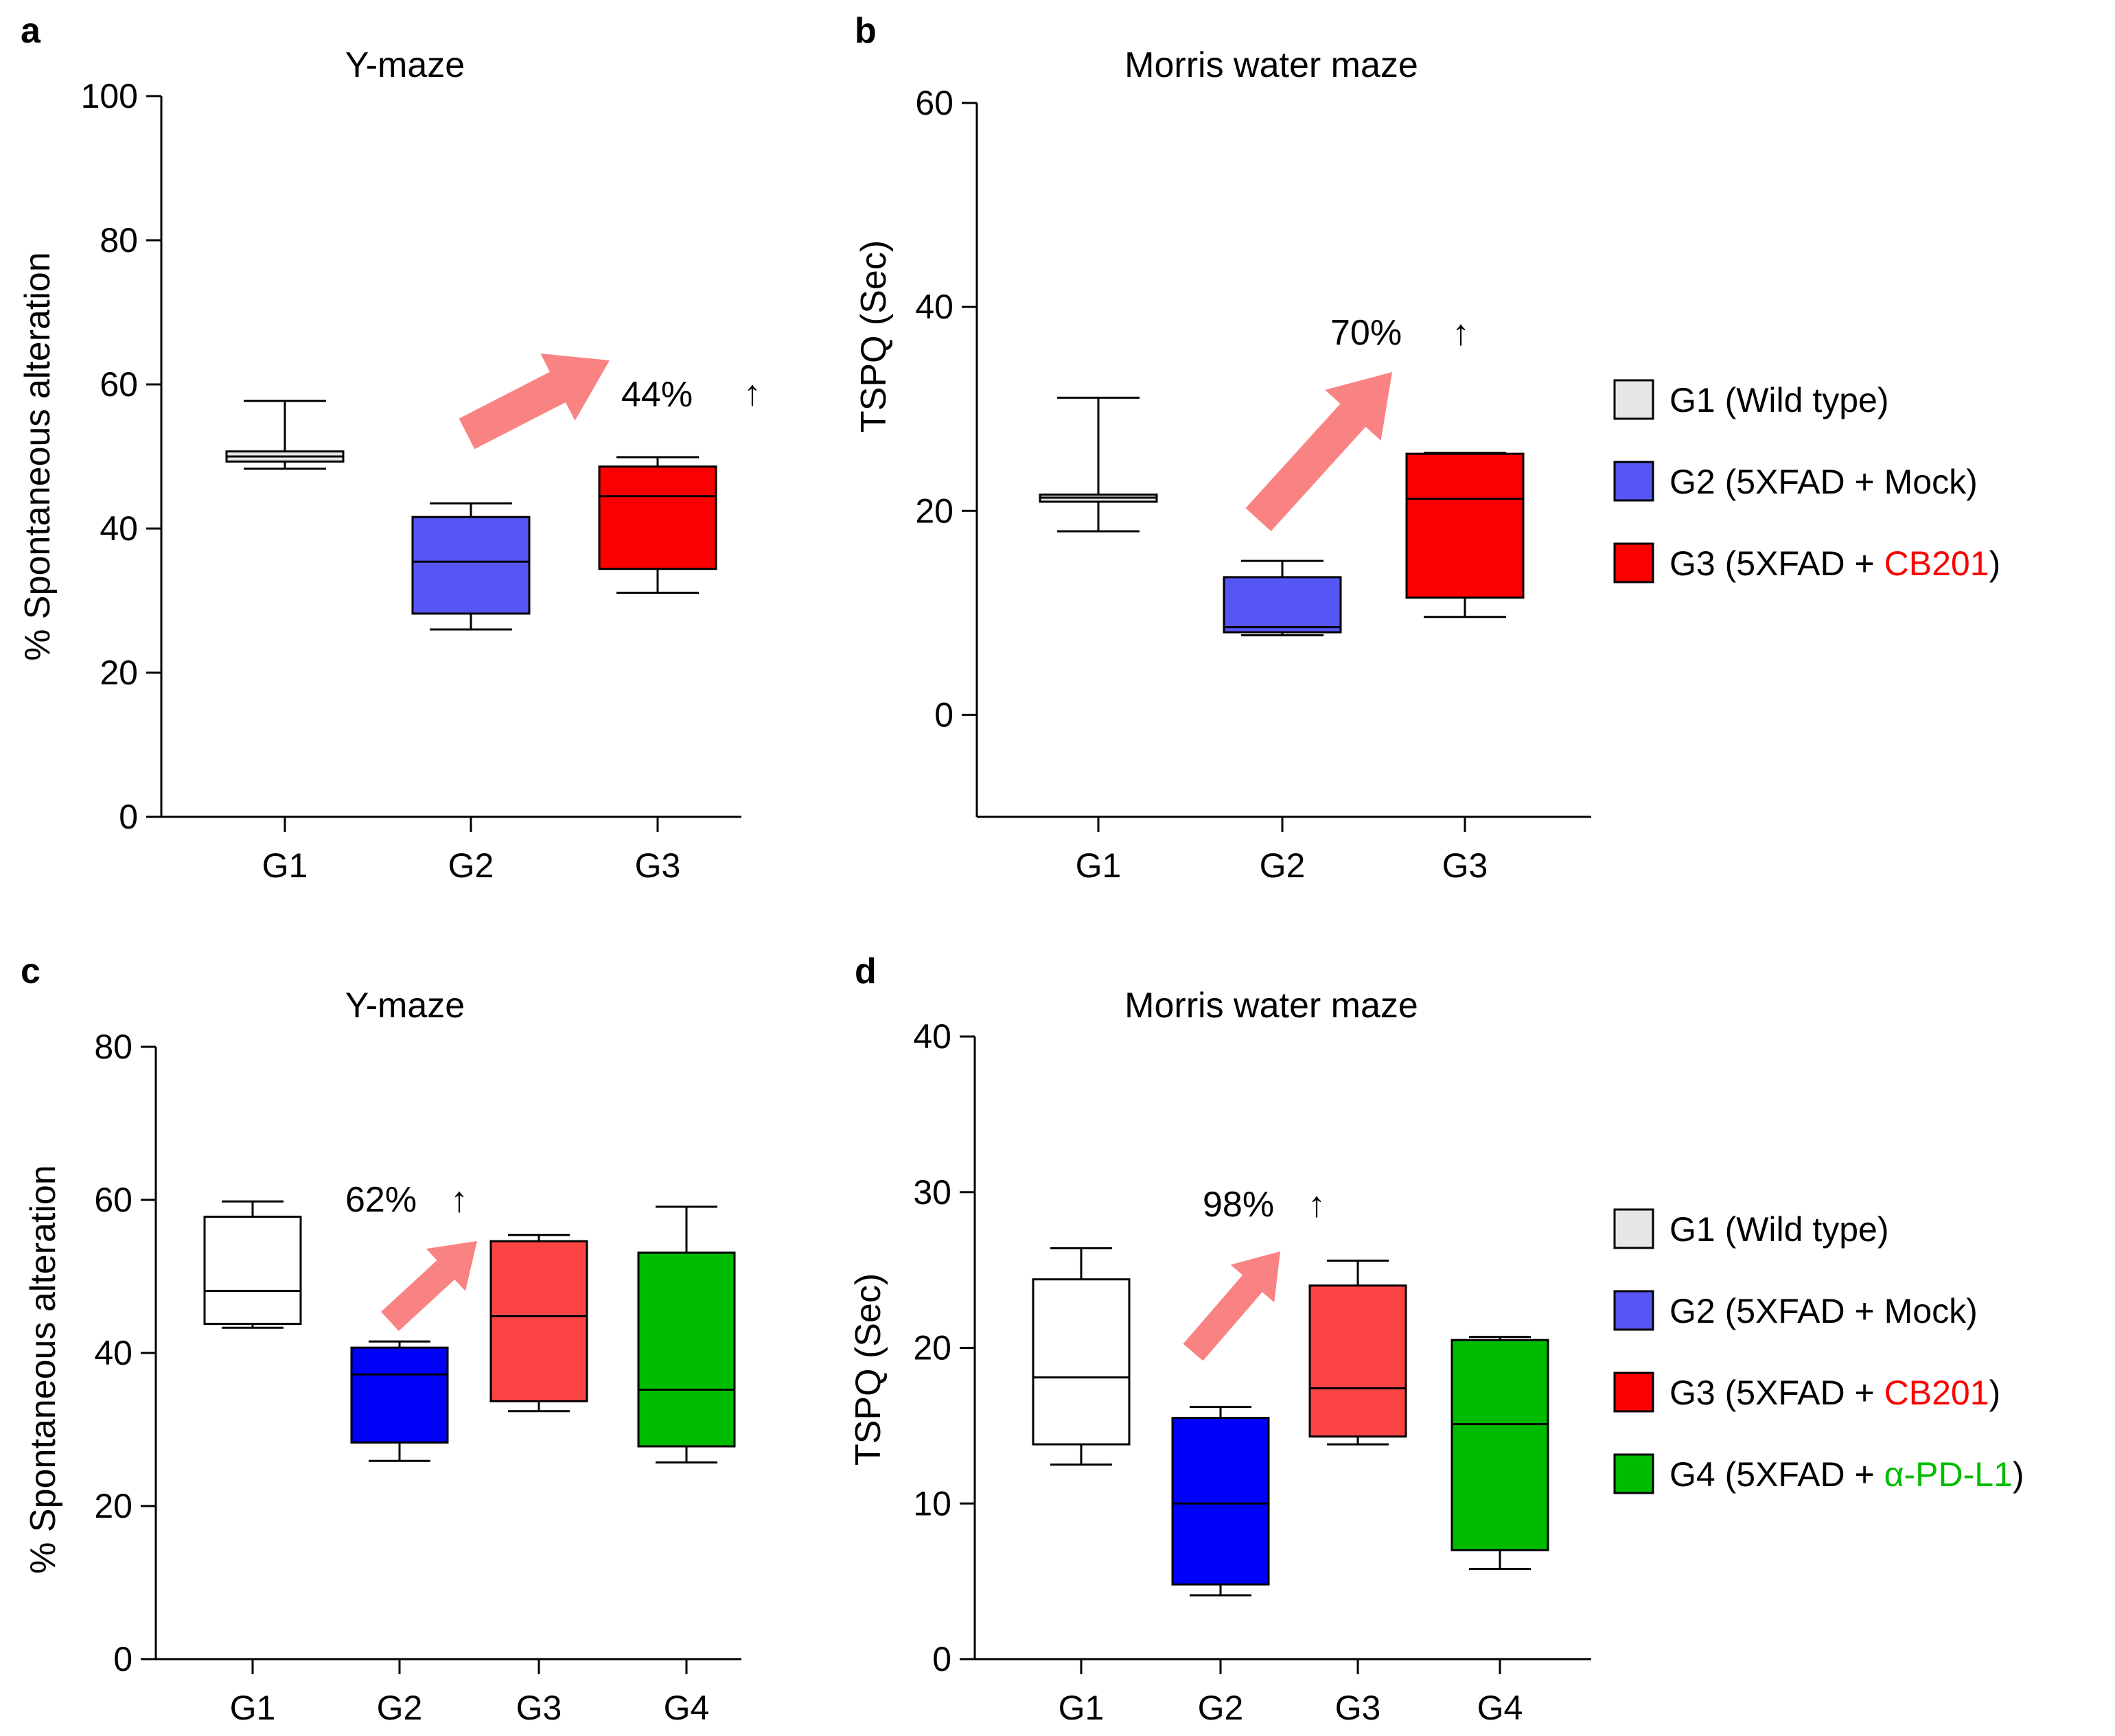 This screenshot has width=2115, height=1736. What do you see at coordinates (866, 31) in the screenshot?
I see `panel-letter: b` at bounding box center [866, 31].